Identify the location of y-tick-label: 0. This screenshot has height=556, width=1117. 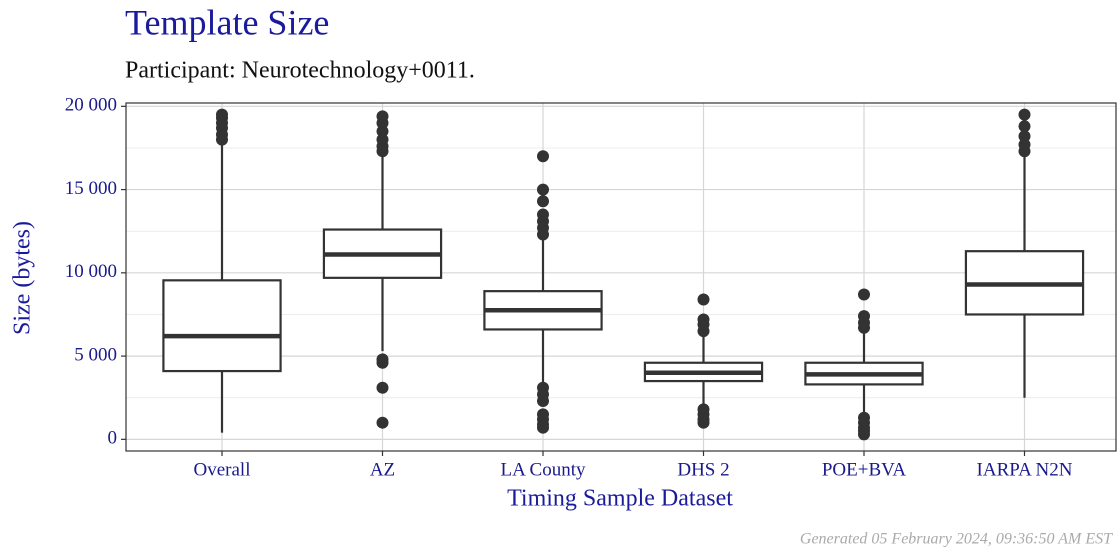
(113, 438).